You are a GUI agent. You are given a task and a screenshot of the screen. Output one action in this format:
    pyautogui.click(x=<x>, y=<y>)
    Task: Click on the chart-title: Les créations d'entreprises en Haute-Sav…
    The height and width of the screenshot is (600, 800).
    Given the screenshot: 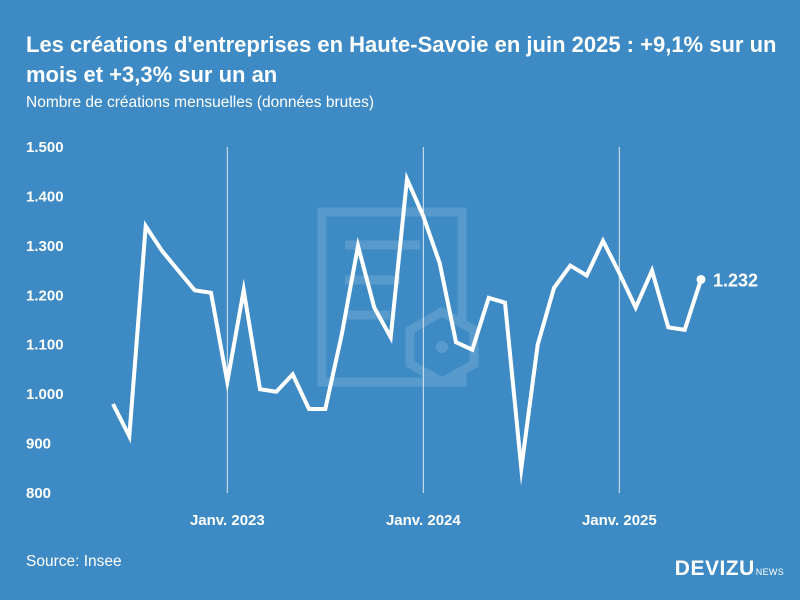 What is the action you would take?
    pyautogui.click(x=401, y=59)
    